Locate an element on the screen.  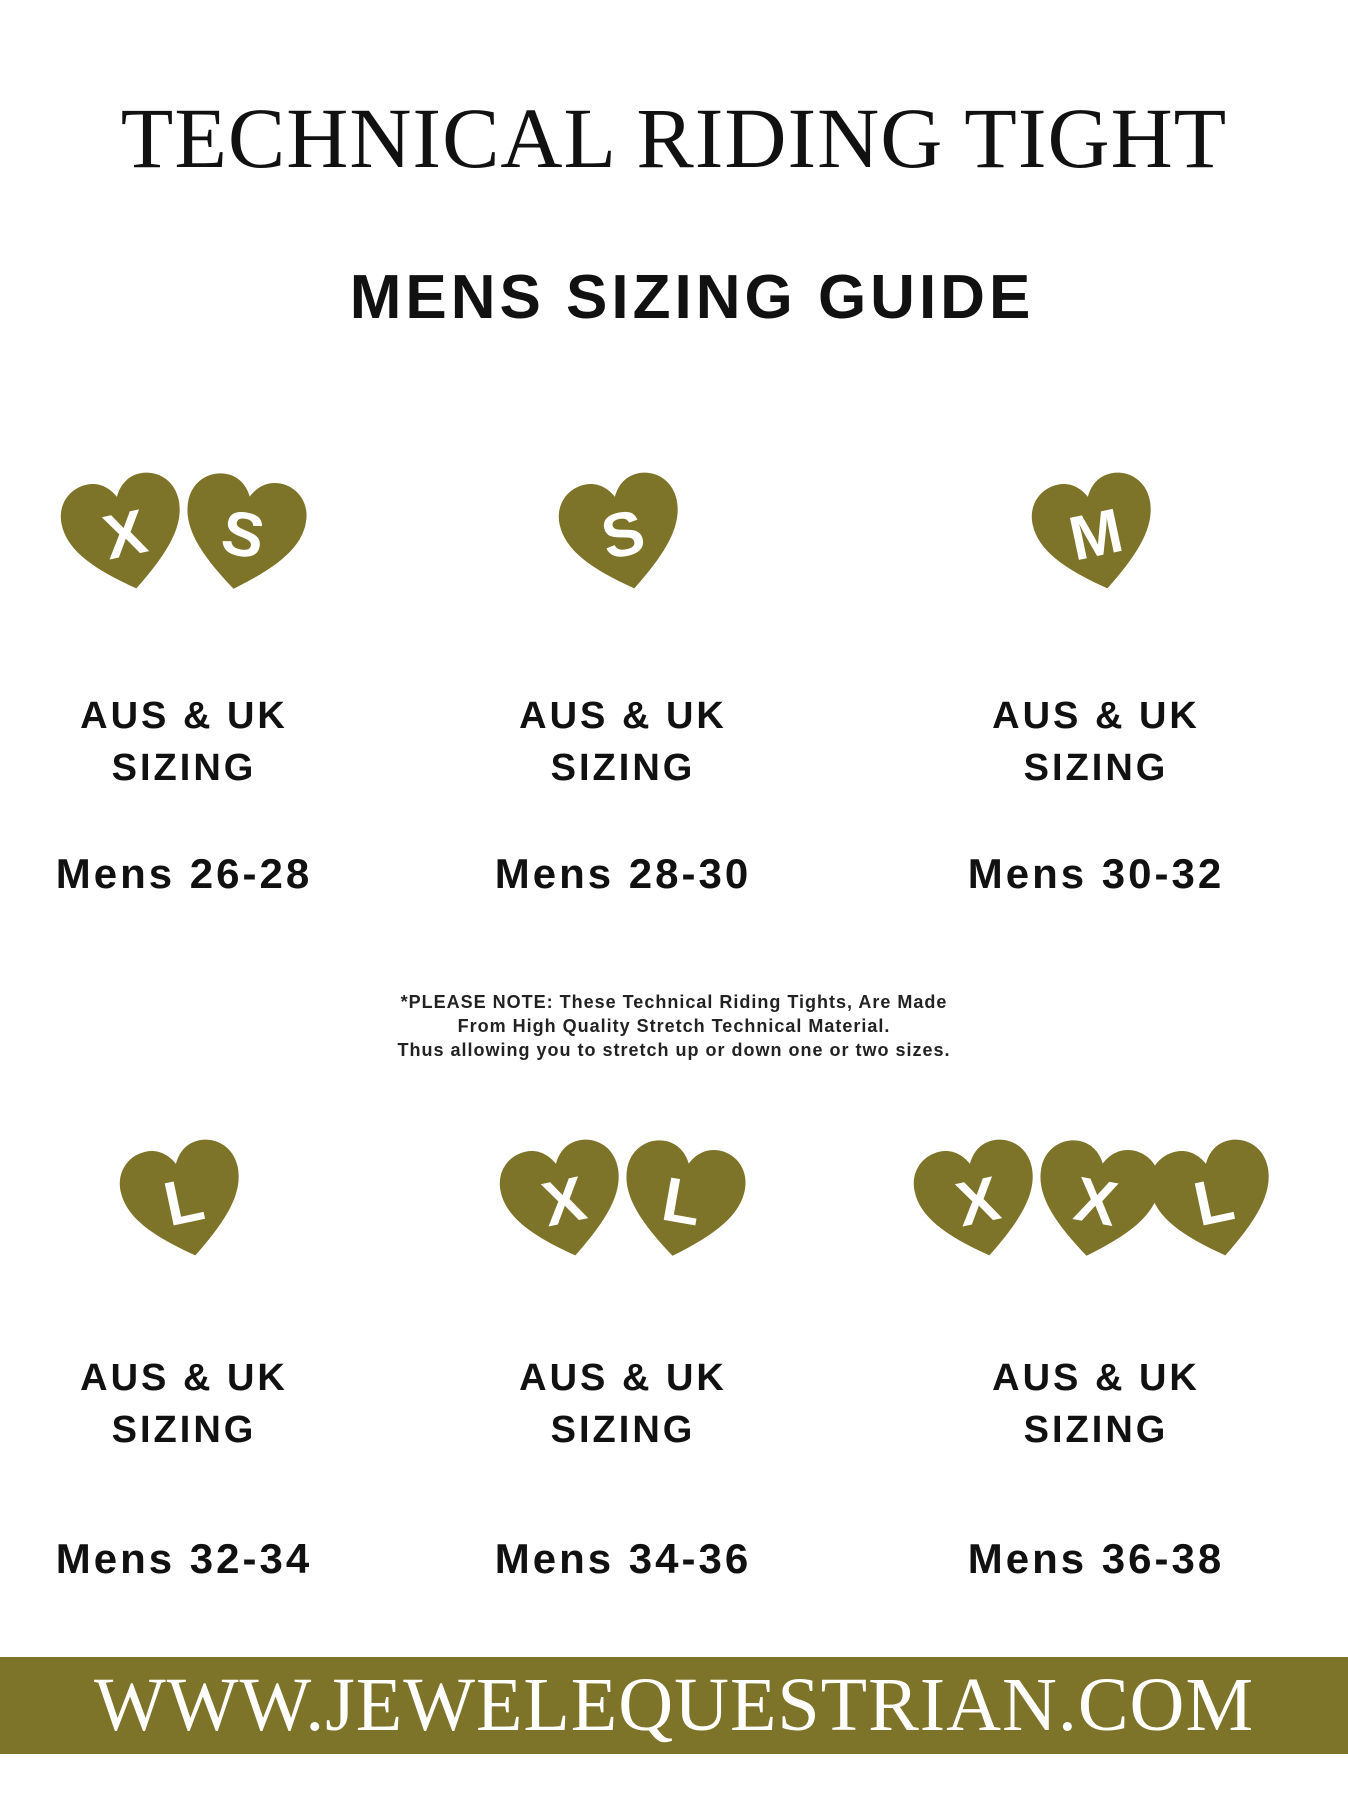
size-hearts: M is located at coordinates (1096, 535).